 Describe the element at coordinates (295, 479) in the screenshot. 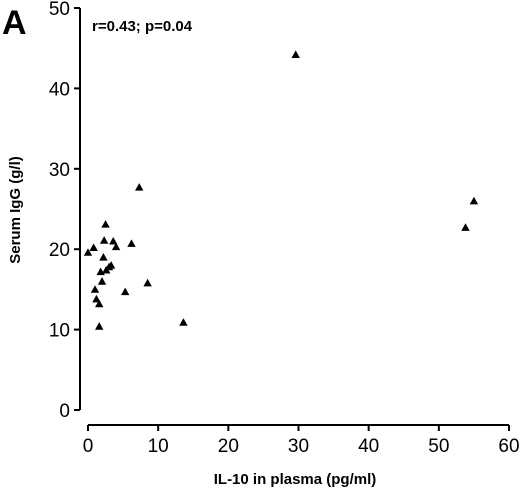

I see `x-axis-label: IL-10 in plasma (pg/ml)` at that location.